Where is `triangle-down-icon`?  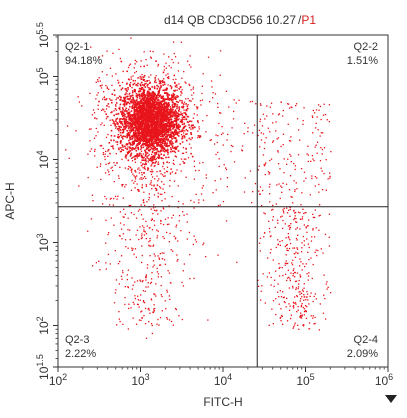 triangle-down-icon is located at coordinates (391, 399).